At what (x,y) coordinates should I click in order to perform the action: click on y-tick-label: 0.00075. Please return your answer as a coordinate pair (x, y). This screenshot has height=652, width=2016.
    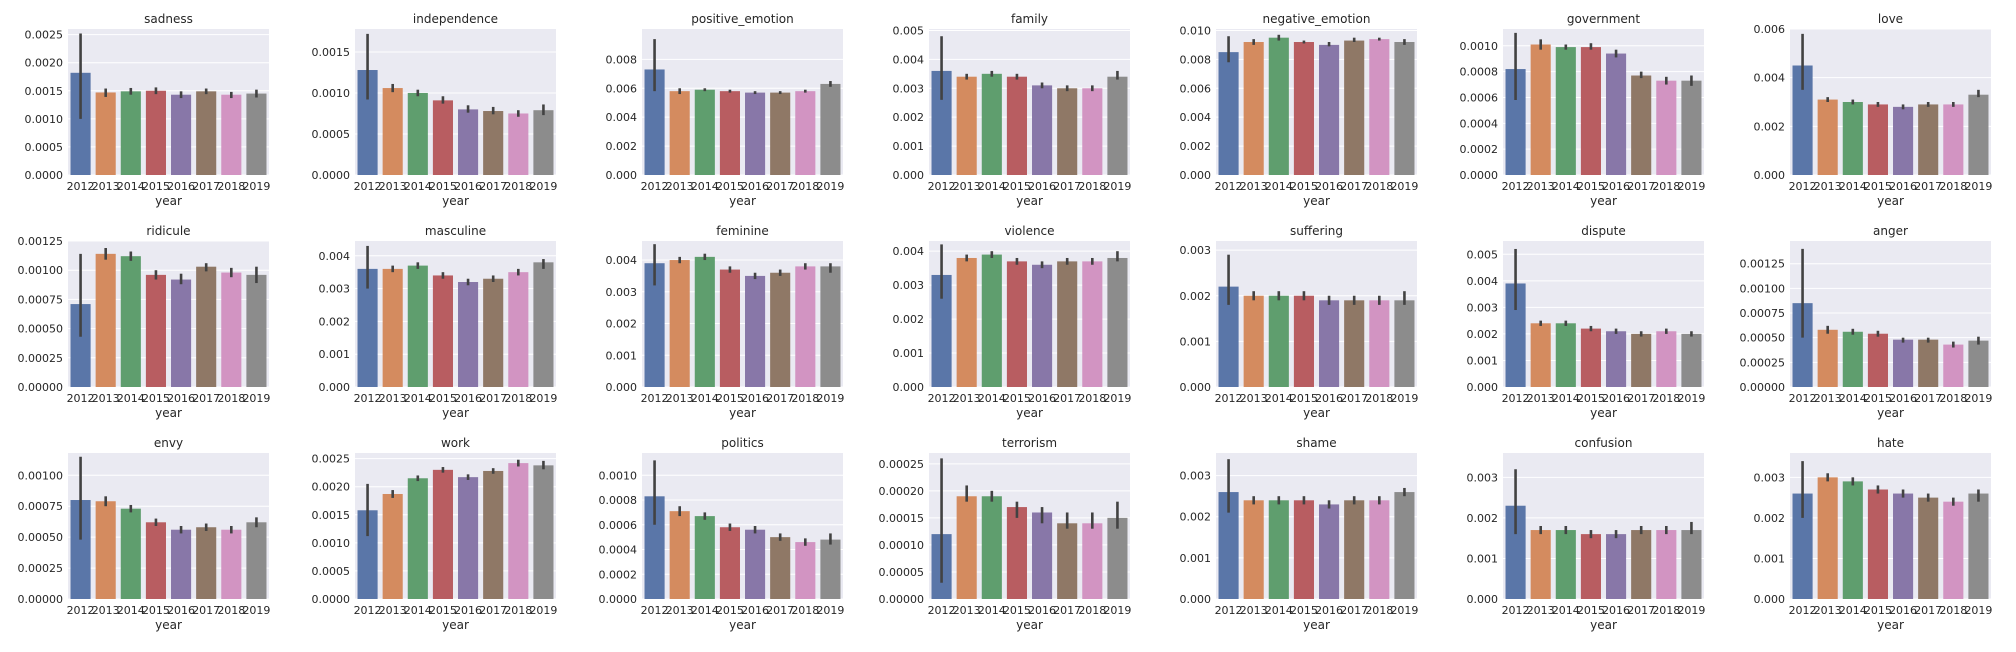
    Looking at the image, I should click on (1763, 313).